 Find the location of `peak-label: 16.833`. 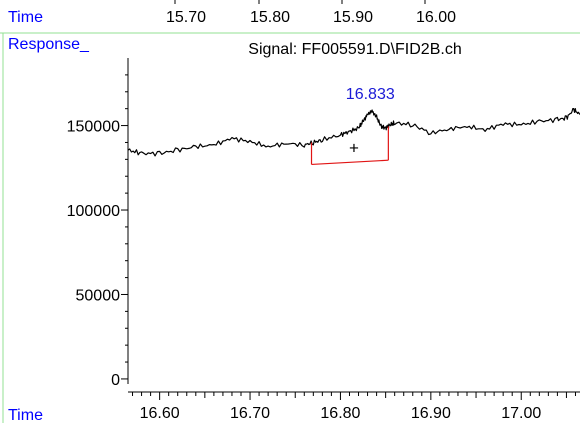

peak-label: 16.833 is located at coordinates (370, 94).